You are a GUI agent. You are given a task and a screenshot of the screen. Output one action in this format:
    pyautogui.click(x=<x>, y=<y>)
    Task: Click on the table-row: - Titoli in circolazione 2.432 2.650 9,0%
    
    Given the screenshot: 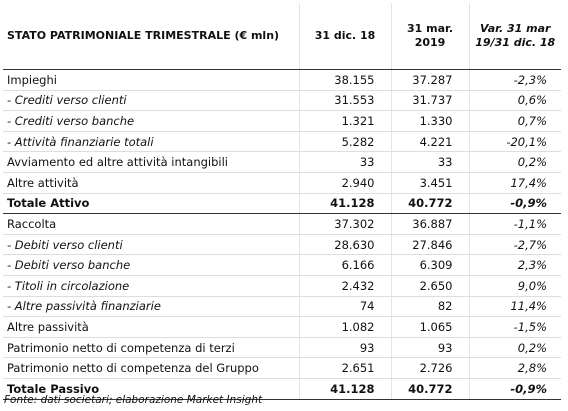 What is the action you would take?
    pyautogui.click(x=282, y=286)
    